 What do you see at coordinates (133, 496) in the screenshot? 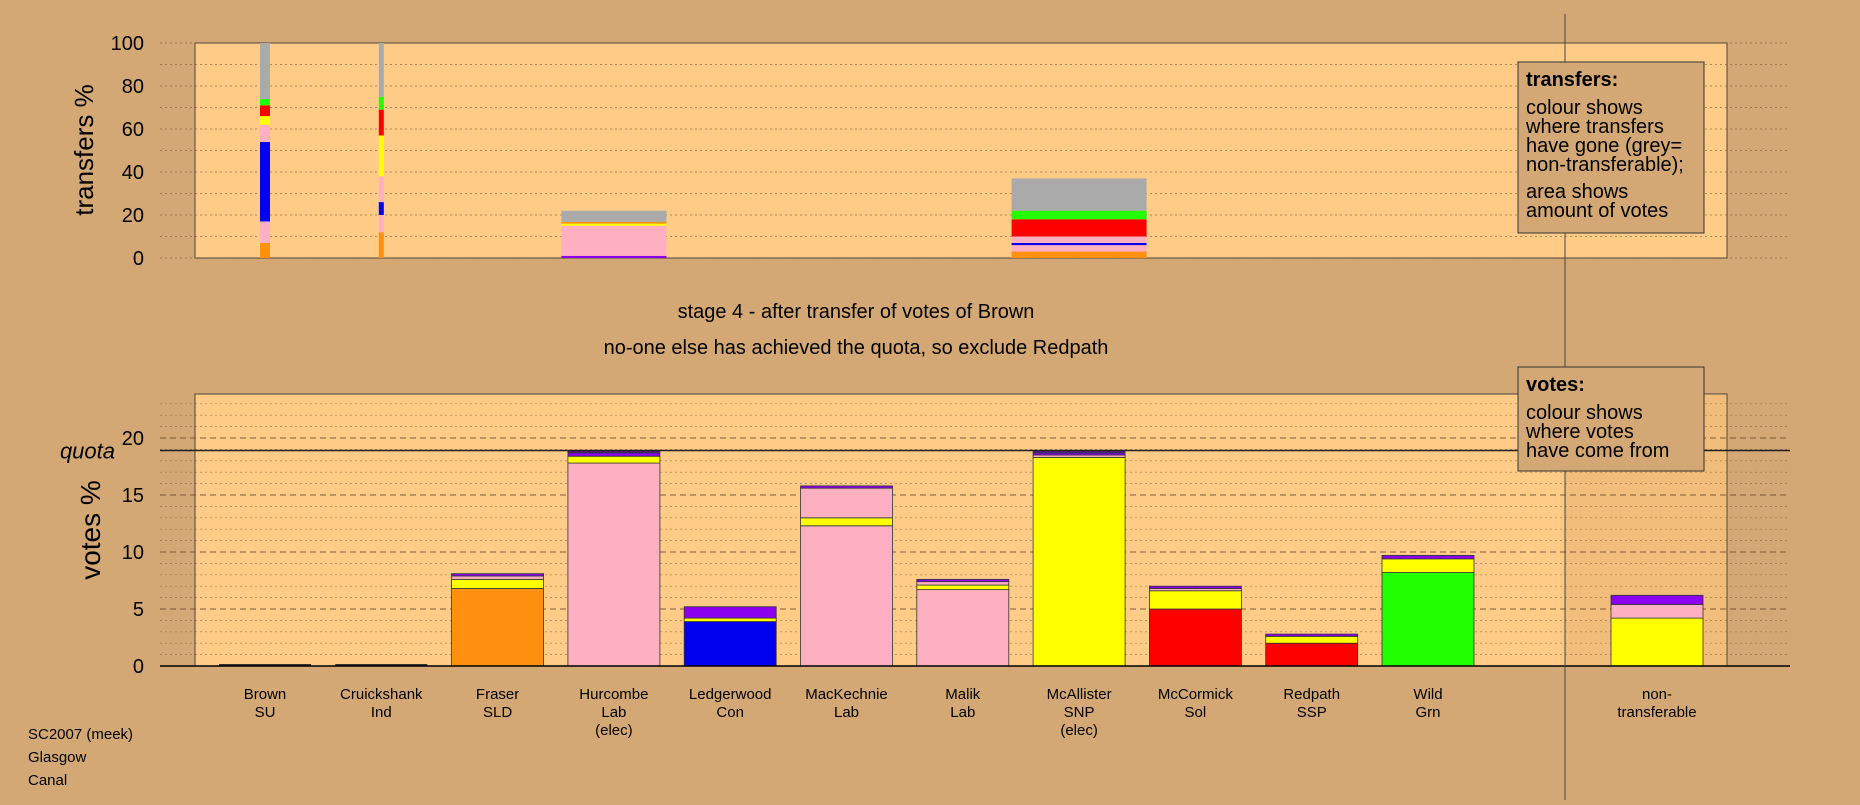
I see `votes-tick-label: 15` at bounding box center [133, 496].